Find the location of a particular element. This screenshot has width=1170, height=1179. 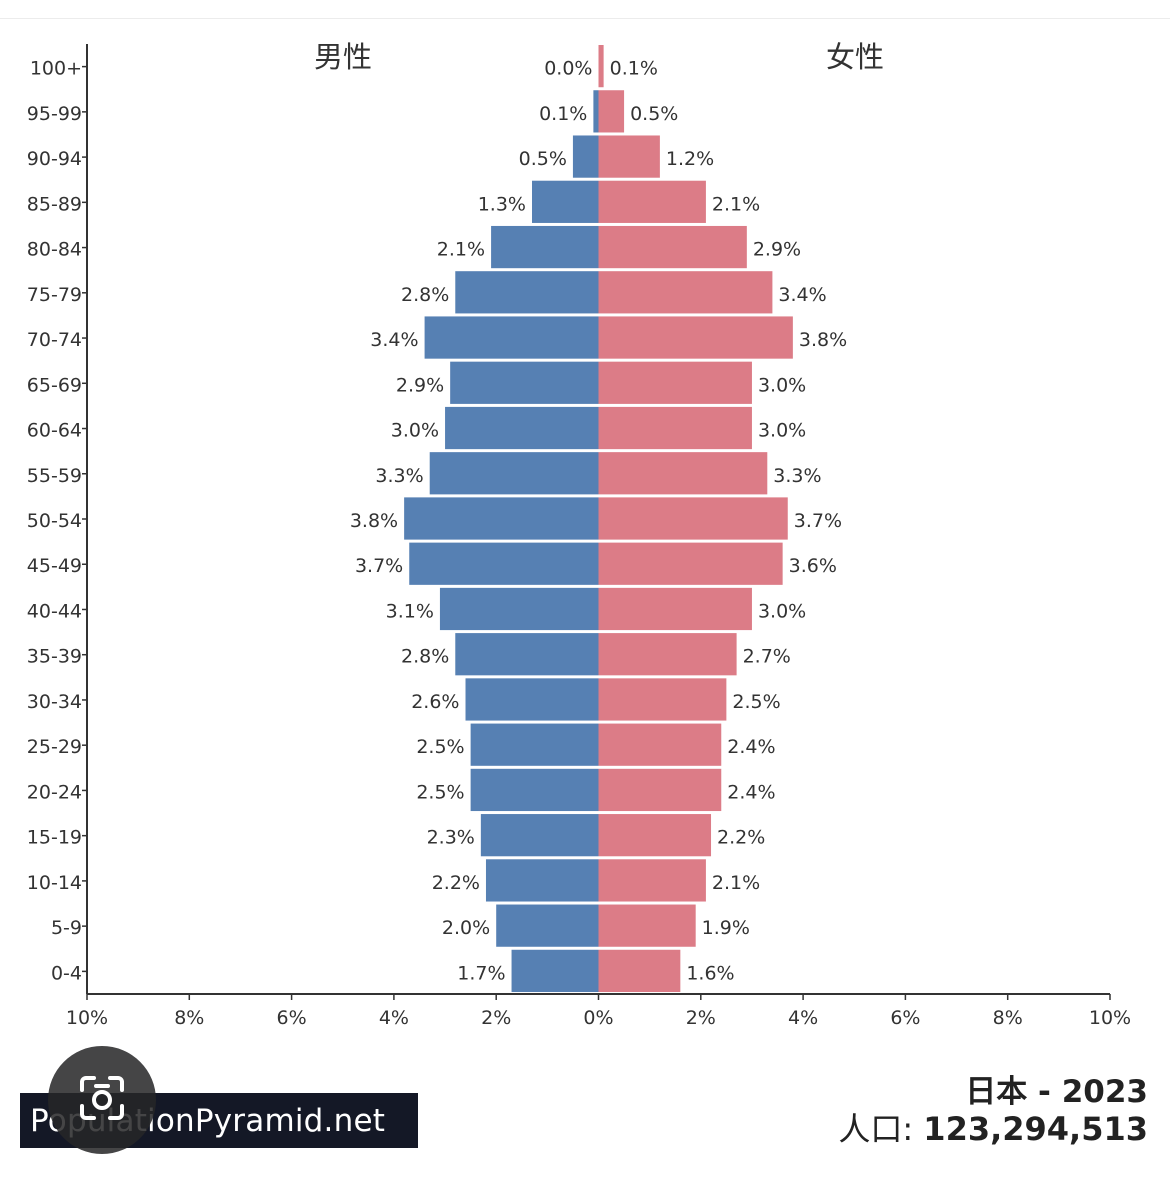

female-value-label: 3.6% is located at coordinates (813, 566).